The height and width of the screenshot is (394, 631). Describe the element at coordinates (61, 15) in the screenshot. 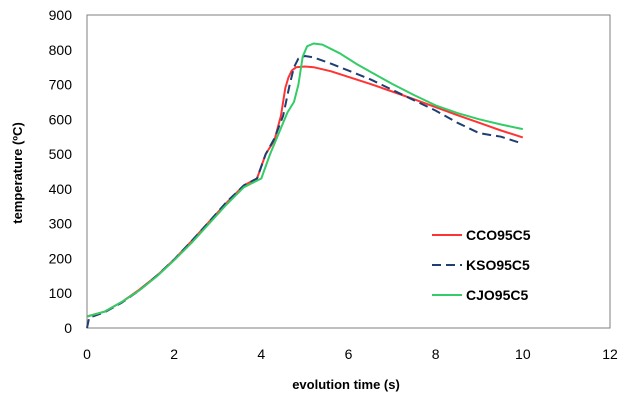

I see `y-tick-label: 900` at that location.